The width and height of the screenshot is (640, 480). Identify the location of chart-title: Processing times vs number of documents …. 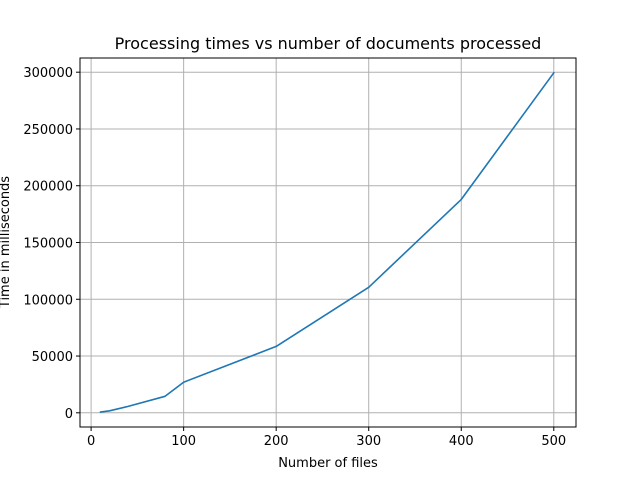
(328, 43).